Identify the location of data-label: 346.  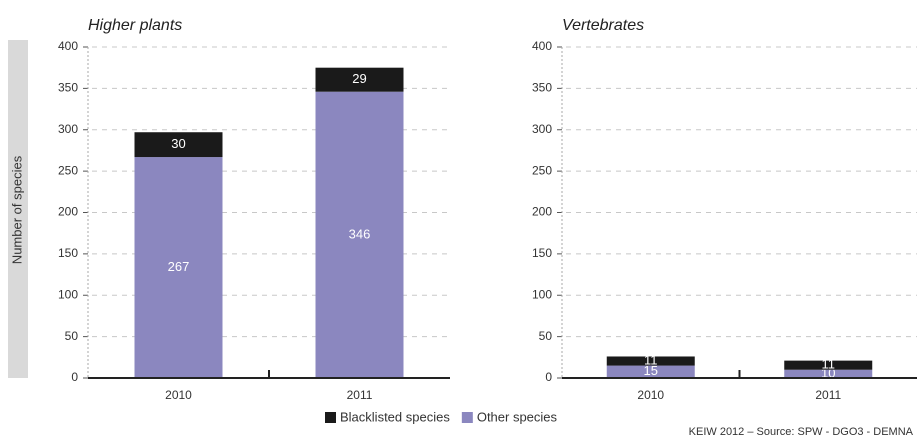
(360, 233).